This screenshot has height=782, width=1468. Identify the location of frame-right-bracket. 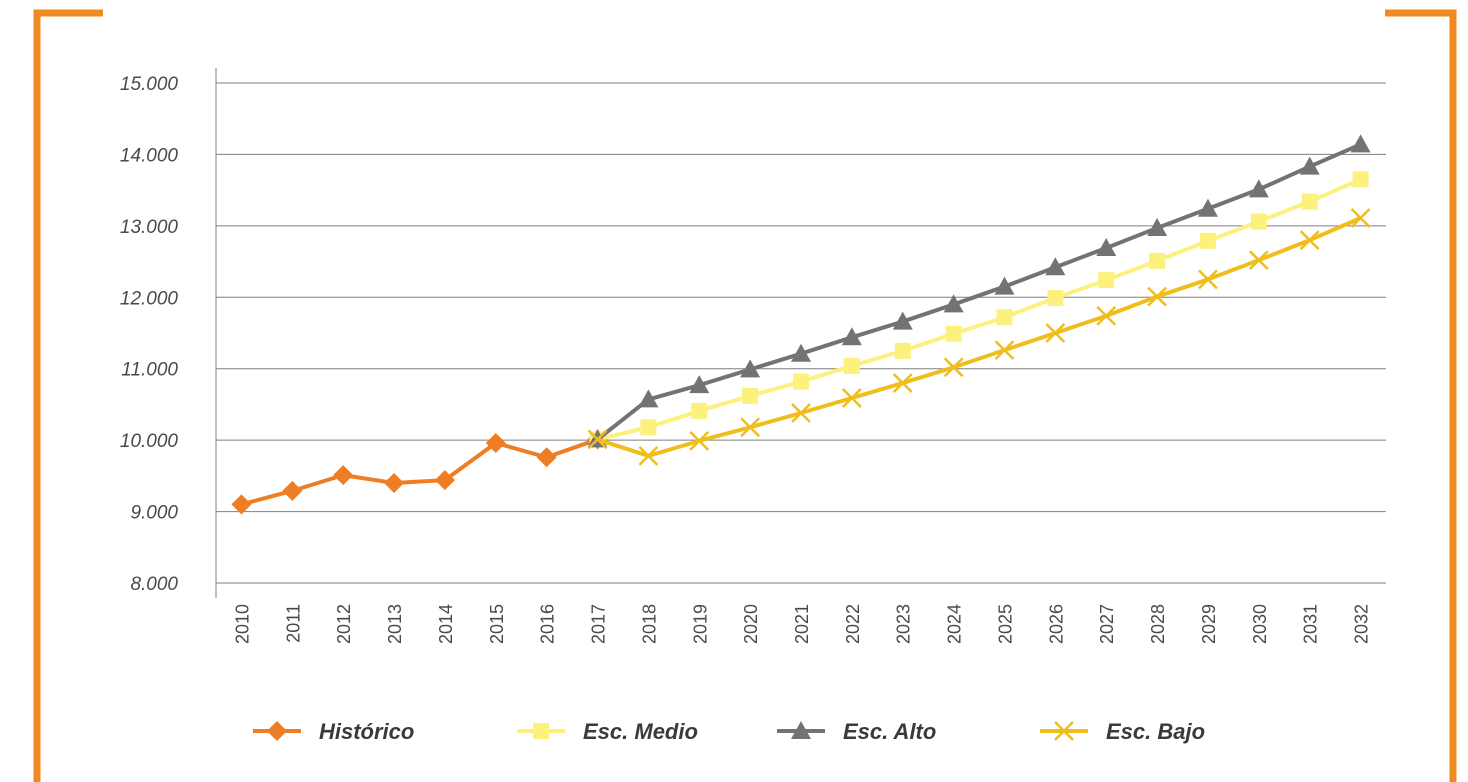
(1421, 395).